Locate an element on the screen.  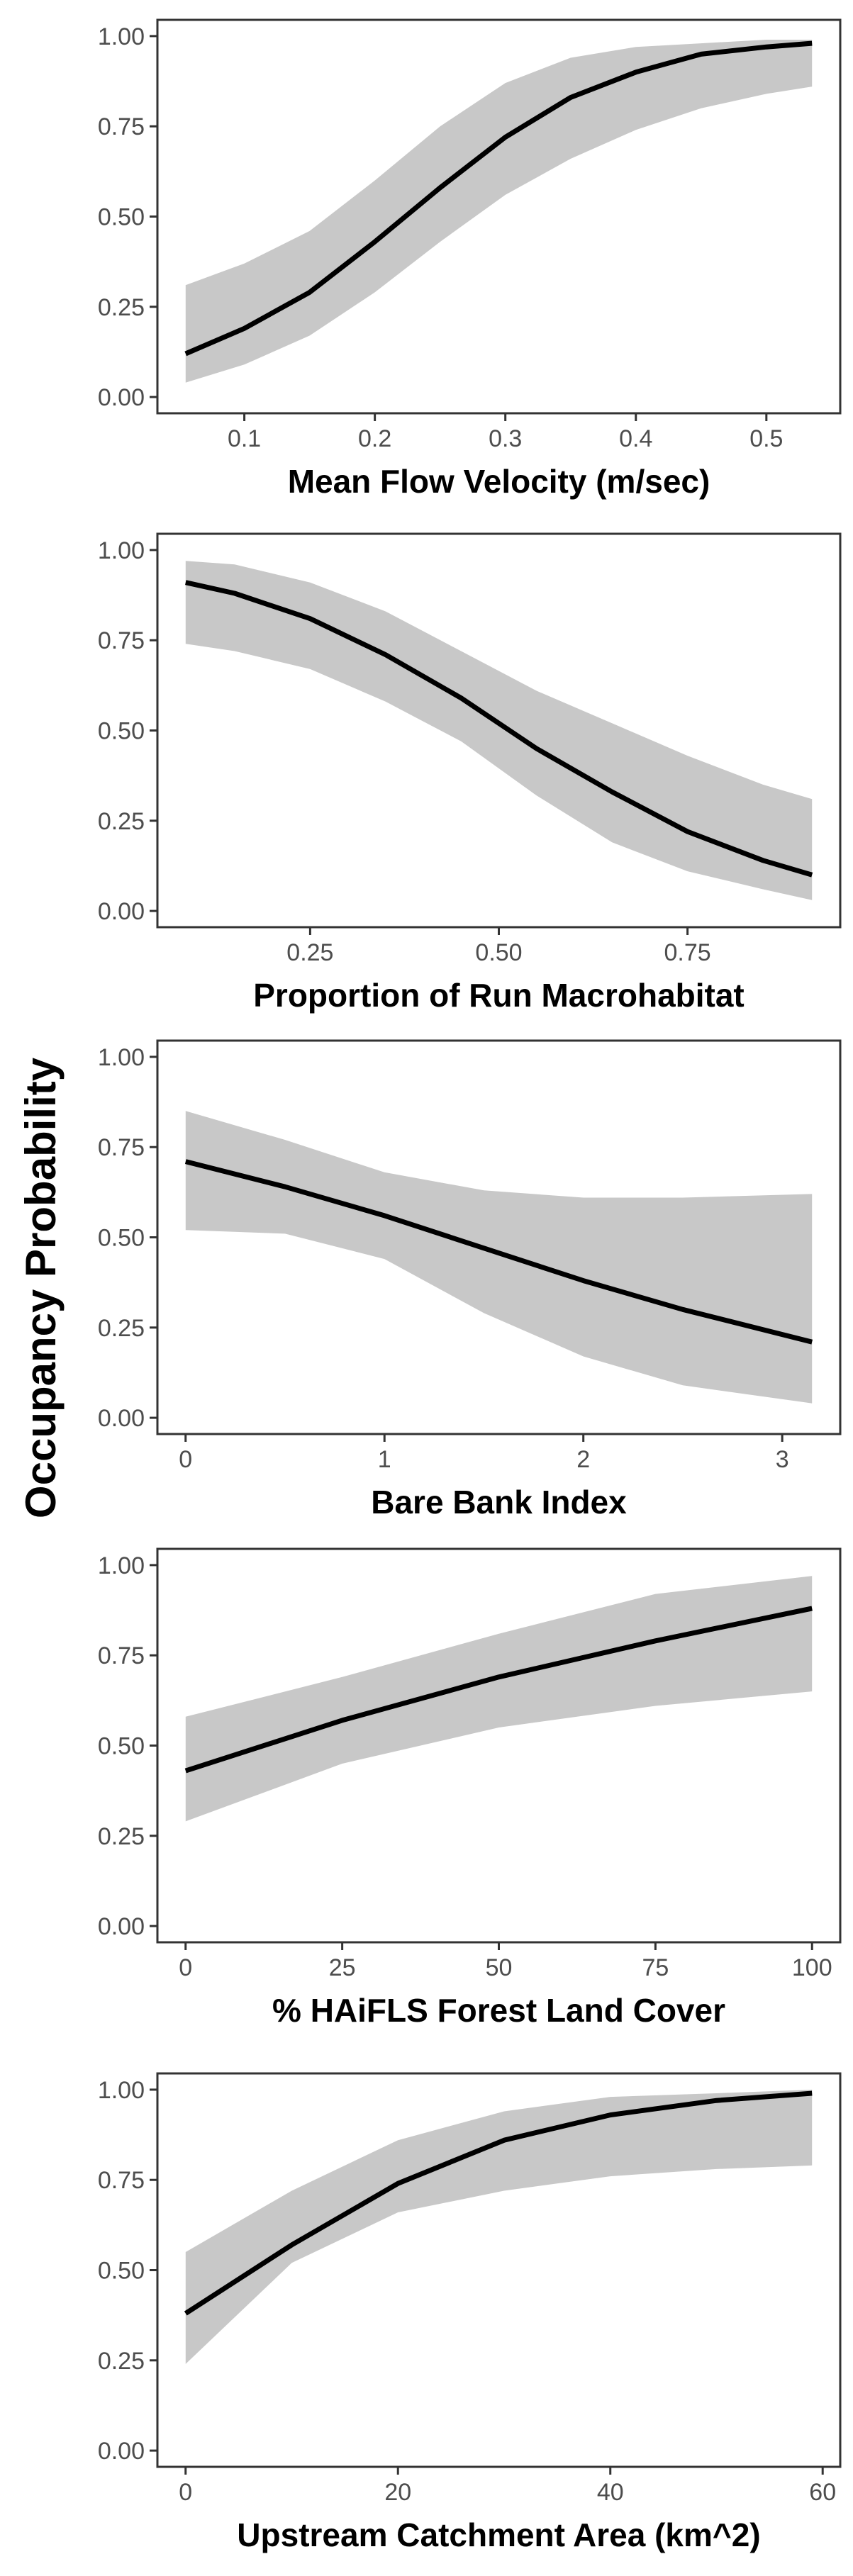
x-axis-label: Bare Bank Index is located at coordinates (499, 1502).